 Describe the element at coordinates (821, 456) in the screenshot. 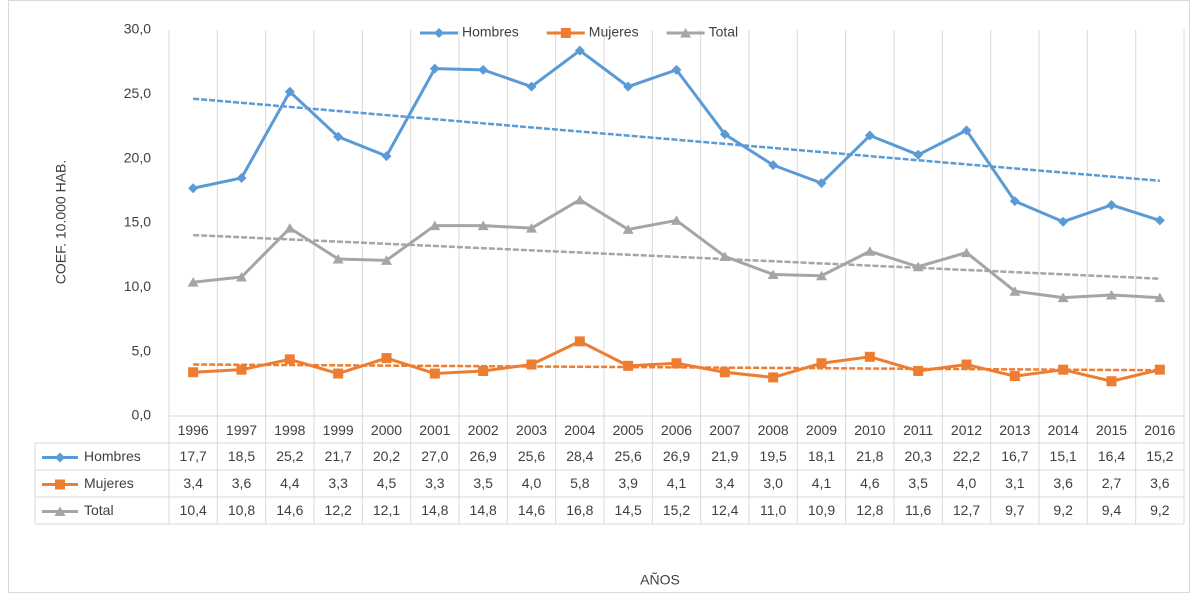

I see `table-value: 18,1` at that location.